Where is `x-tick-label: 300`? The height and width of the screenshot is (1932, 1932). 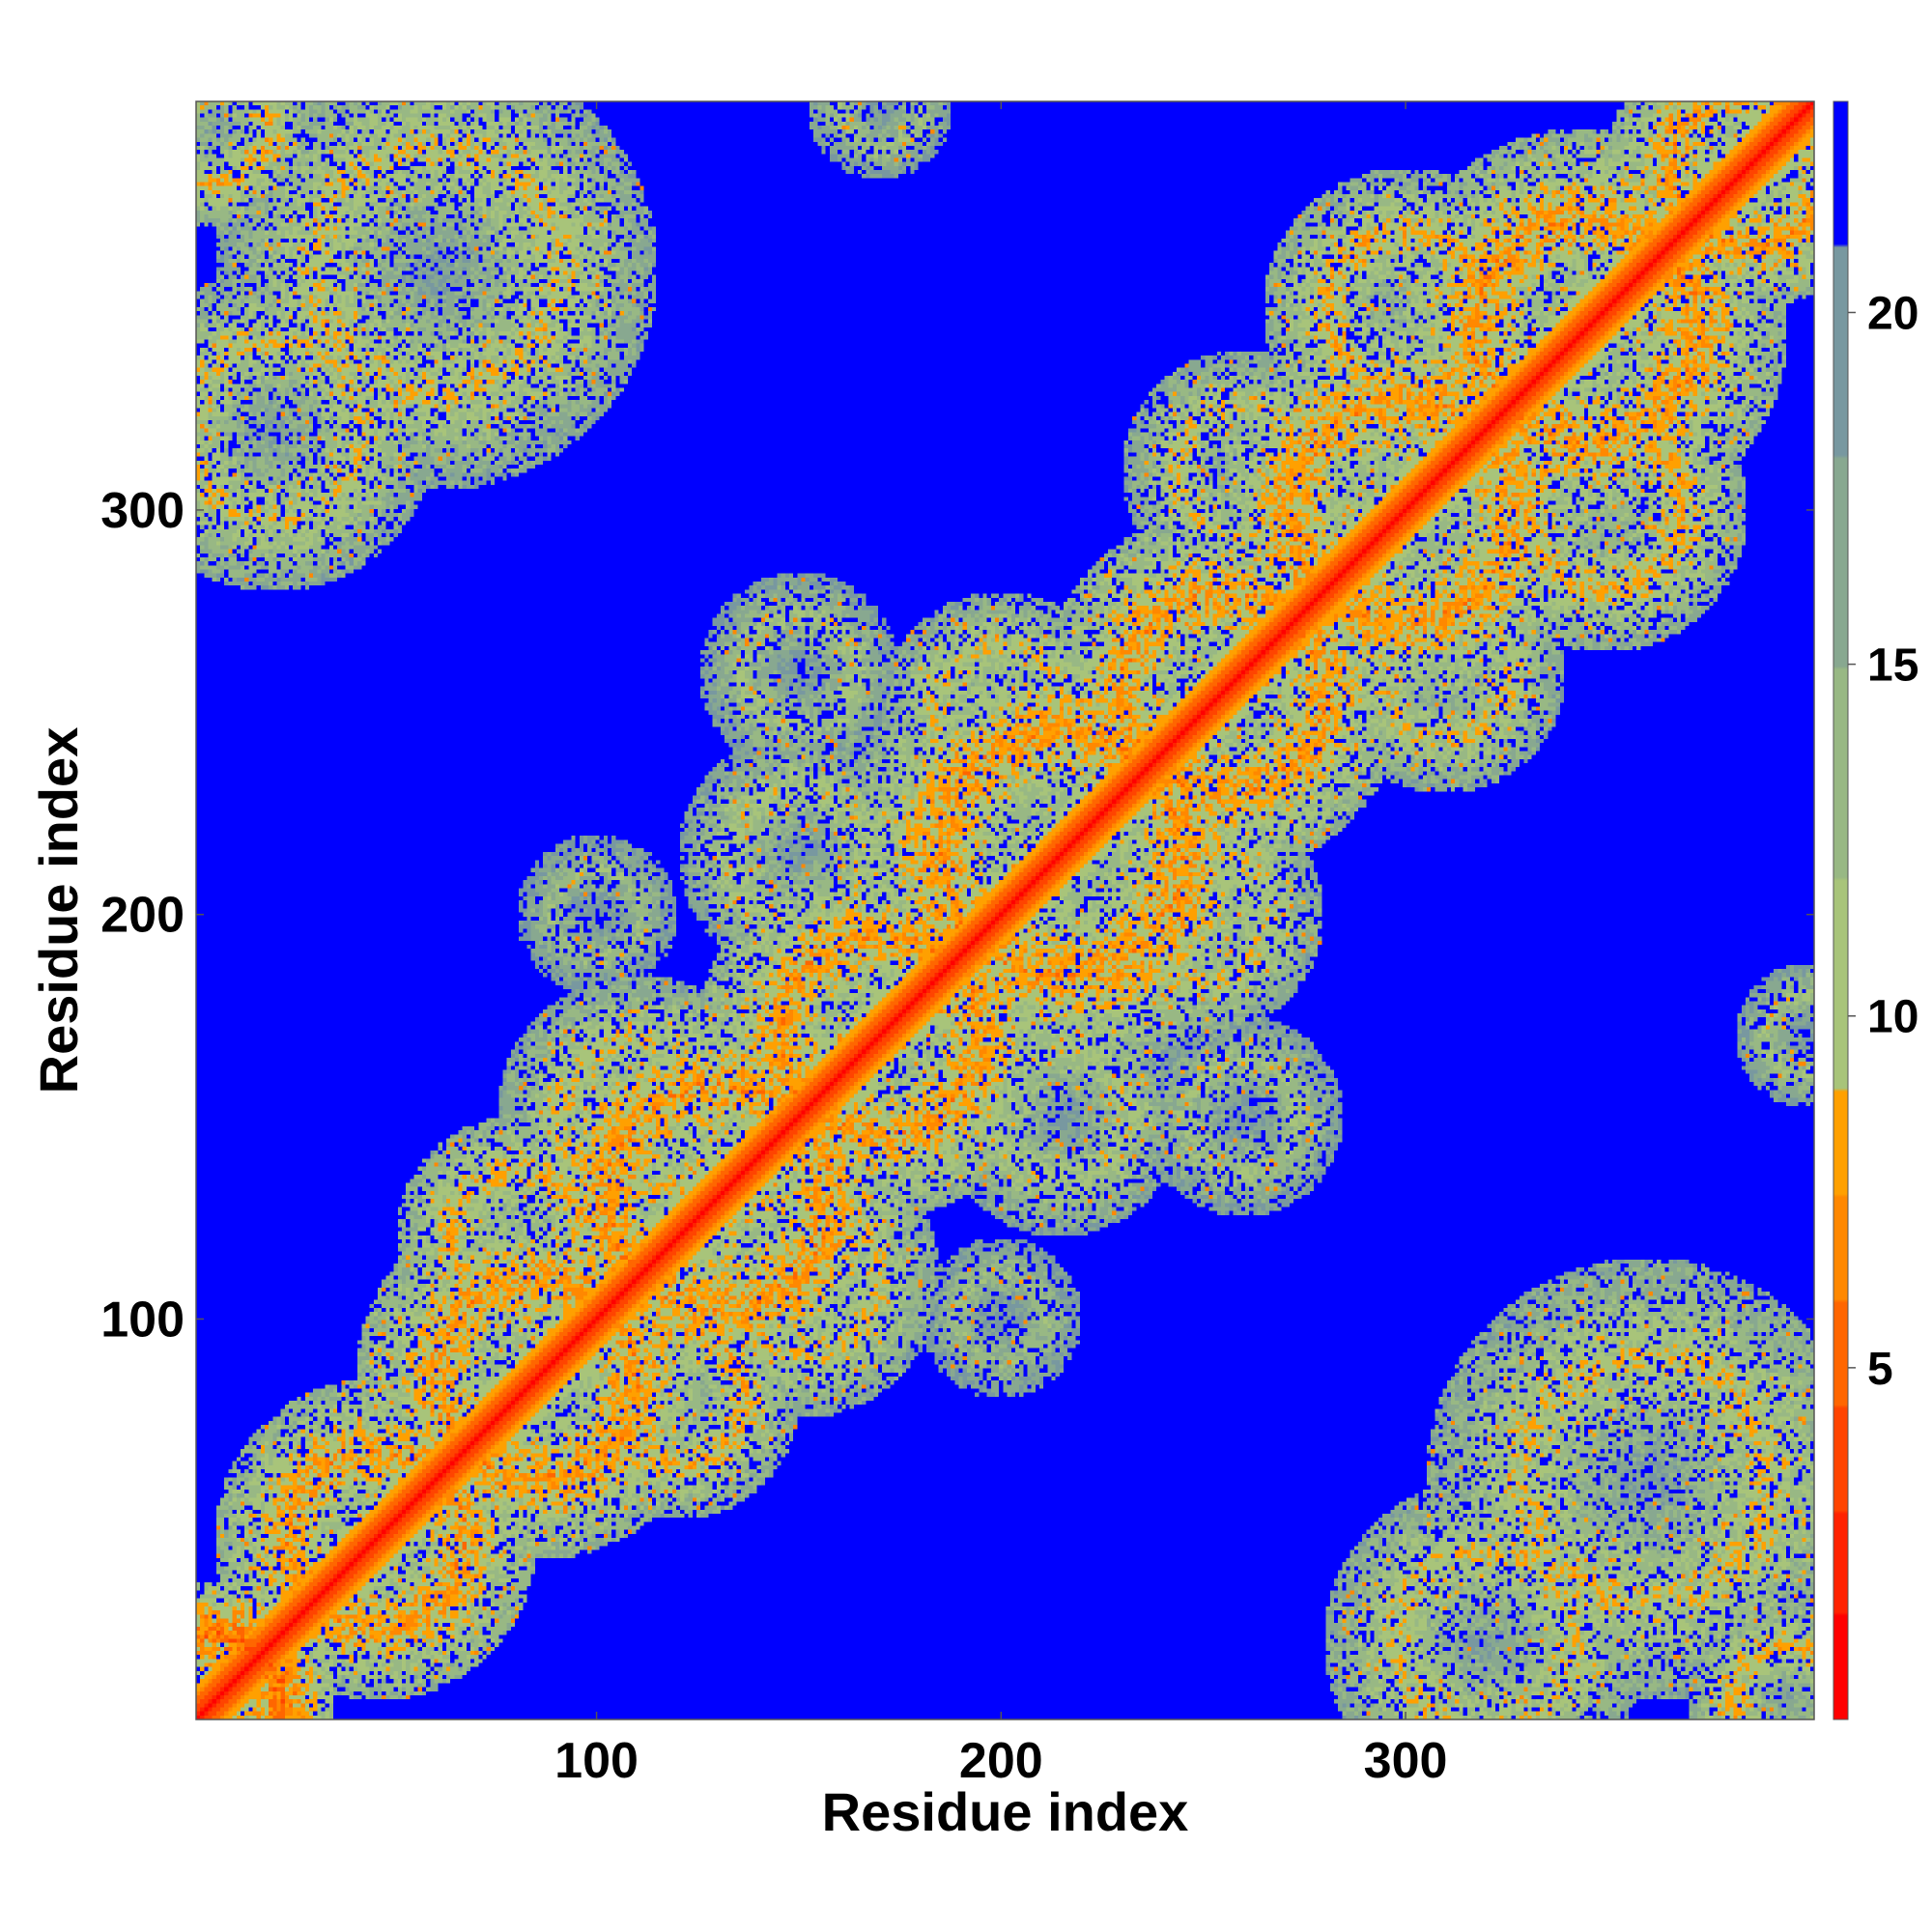 x-tick-label: 300 is located at coordinates (1406, 1761).